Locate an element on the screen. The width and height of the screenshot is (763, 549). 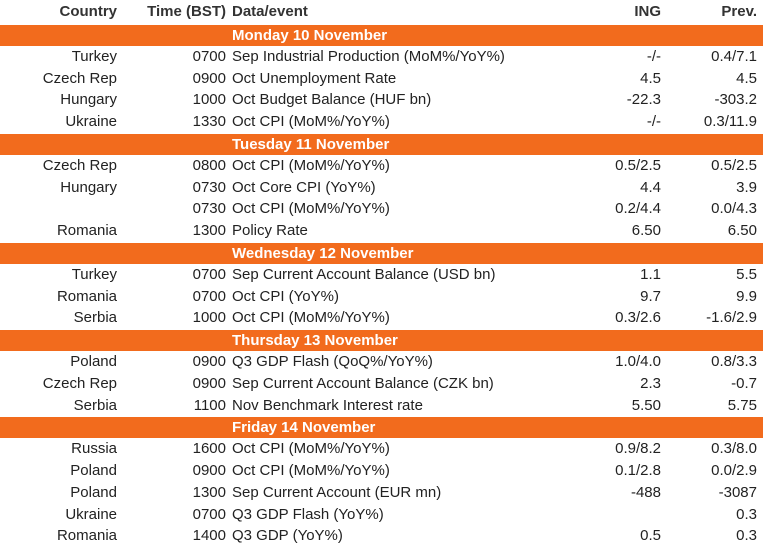
event: Sep Industrial Production (MoM%/YoY%) is located at coordinates (368, 56).